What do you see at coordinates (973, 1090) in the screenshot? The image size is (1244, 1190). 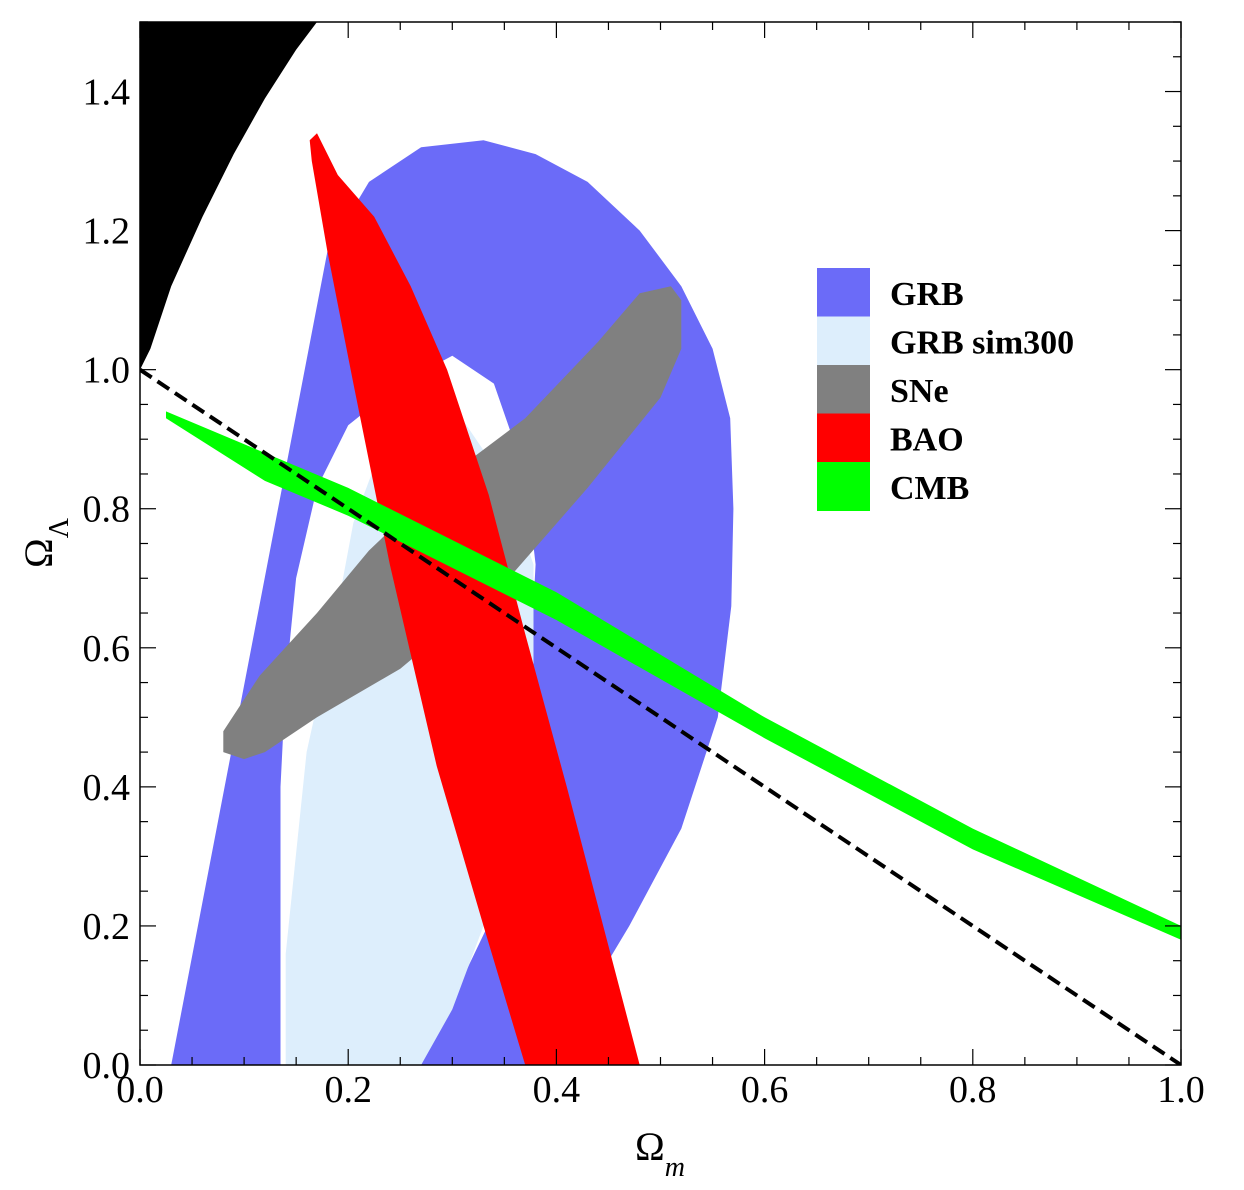 I see `x-tick-label: 0.8` at bounding box center [973, 1090].